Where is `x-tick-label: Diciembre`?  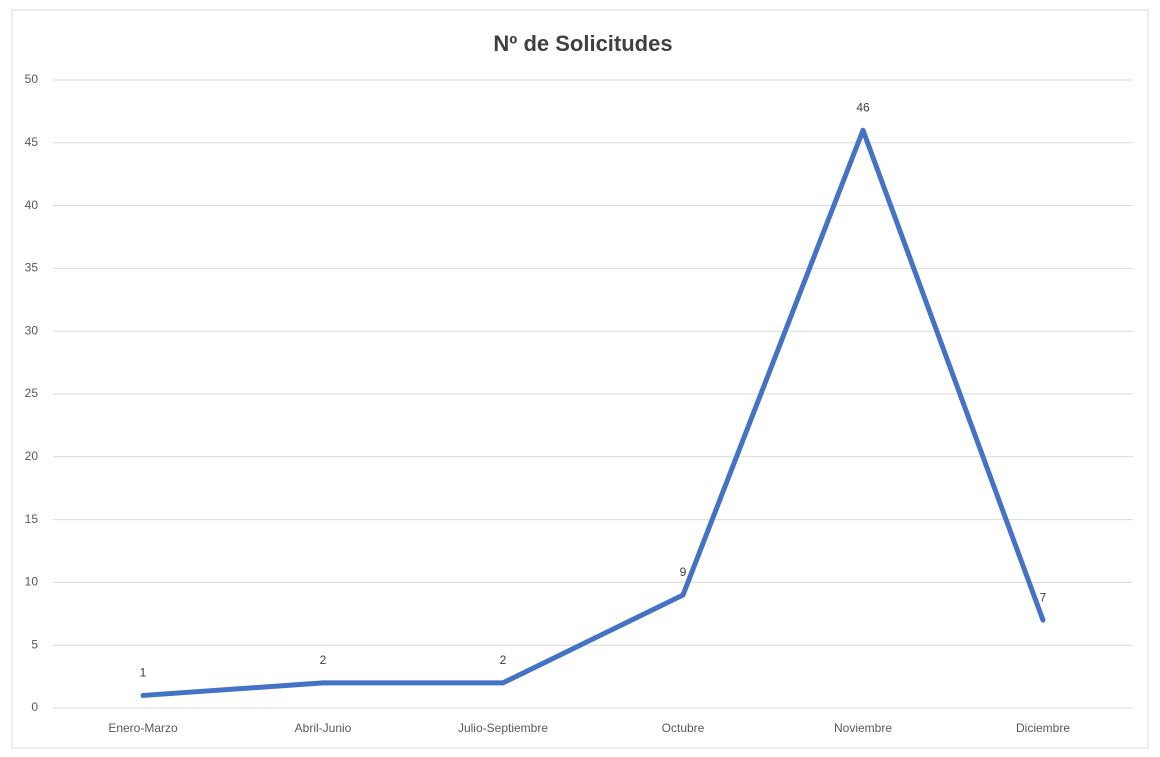 x-tick-label: Diciembre is located at coordinates (1043, 728).